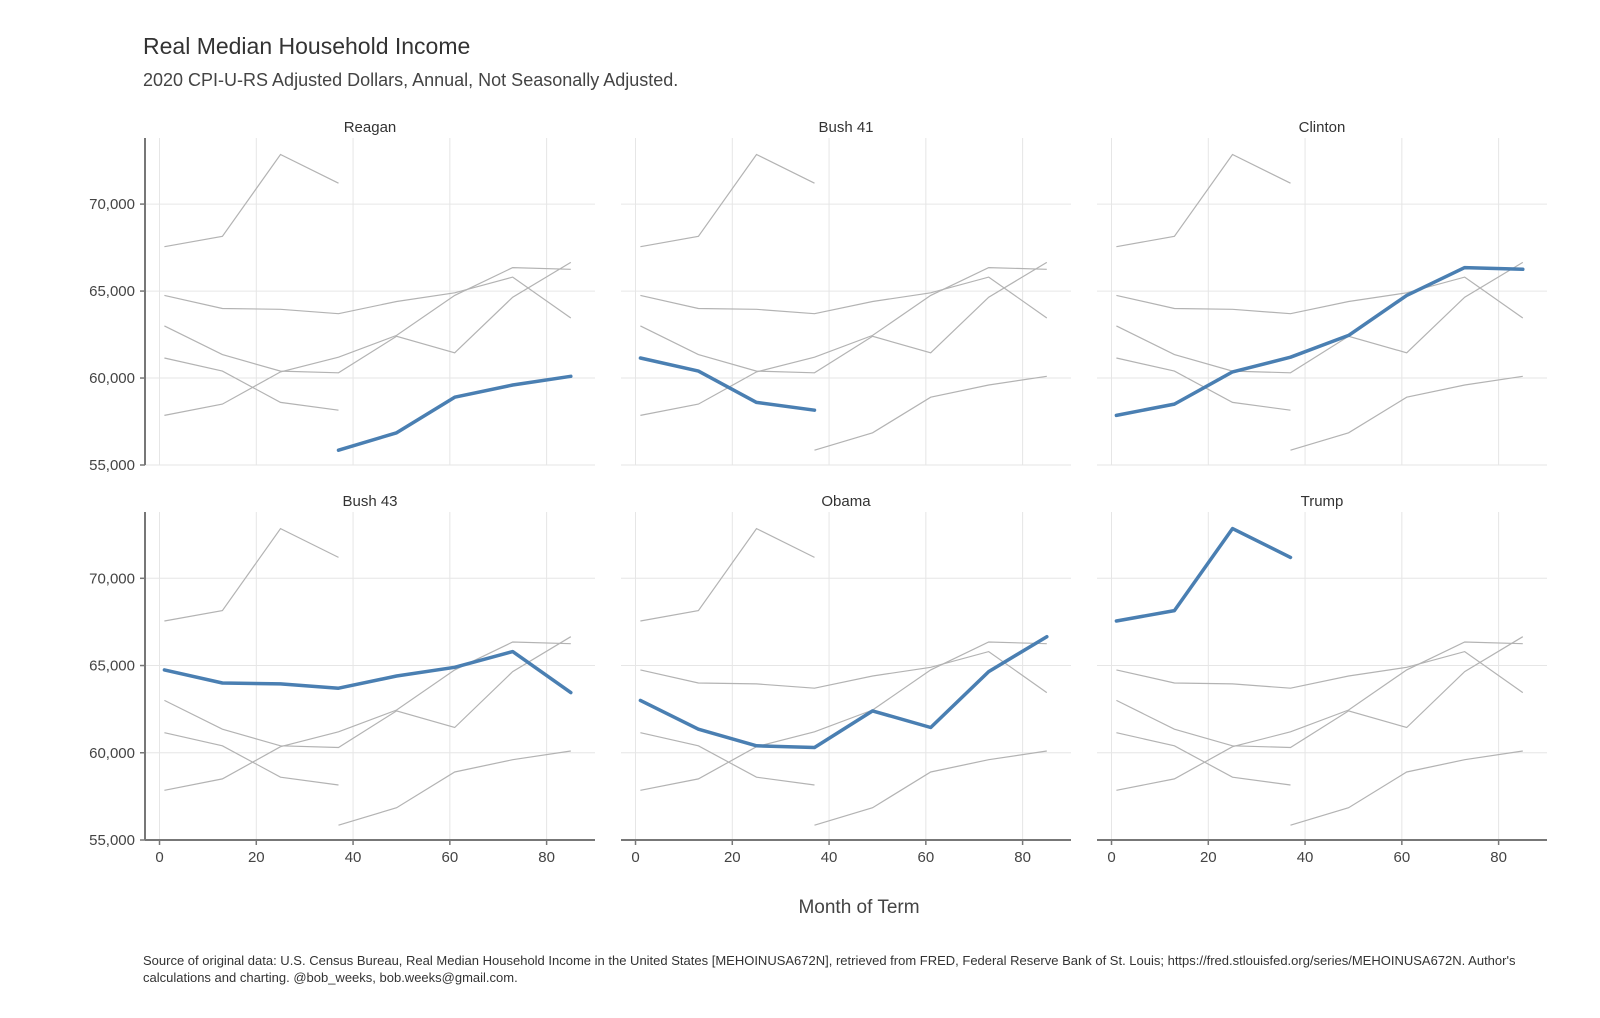 The image size is (1600, 1018). I want to click on panel-bush-43: Bush 43 55,000 60,000 65,000 70,000 0 20 40 60 80, so click(342, 679).